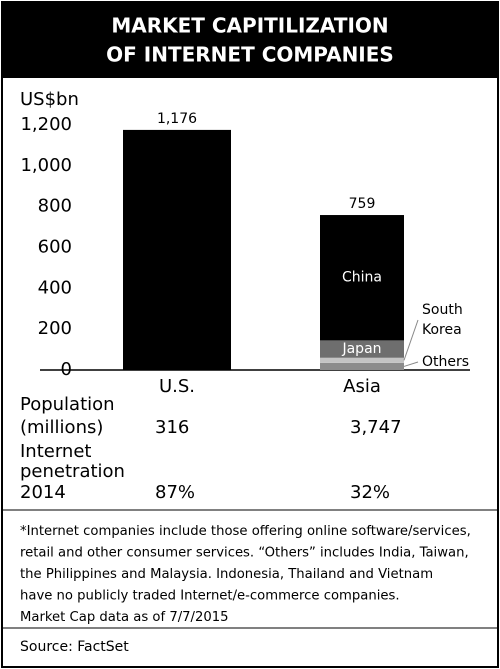 This screenshot has width=500, height=669. What do you see at coordinates (61, 427) in the screenshot?
I see `row-label: (millions)` at bounding box center [61, 427].